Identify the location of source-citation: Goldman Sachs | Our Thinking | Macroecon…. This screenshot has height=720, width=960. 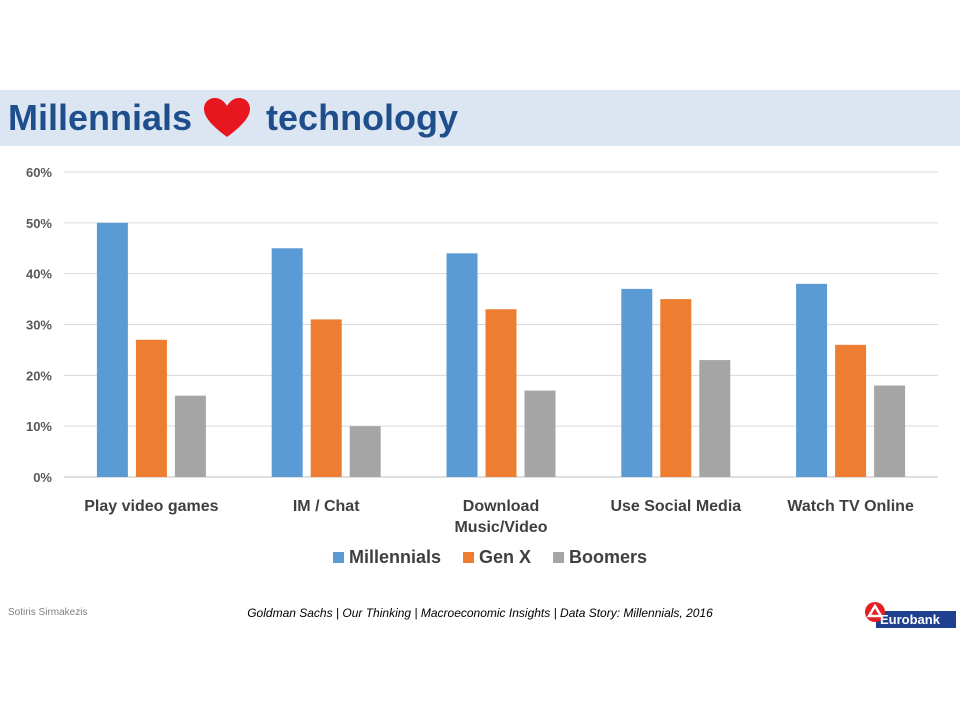
(480, 613).